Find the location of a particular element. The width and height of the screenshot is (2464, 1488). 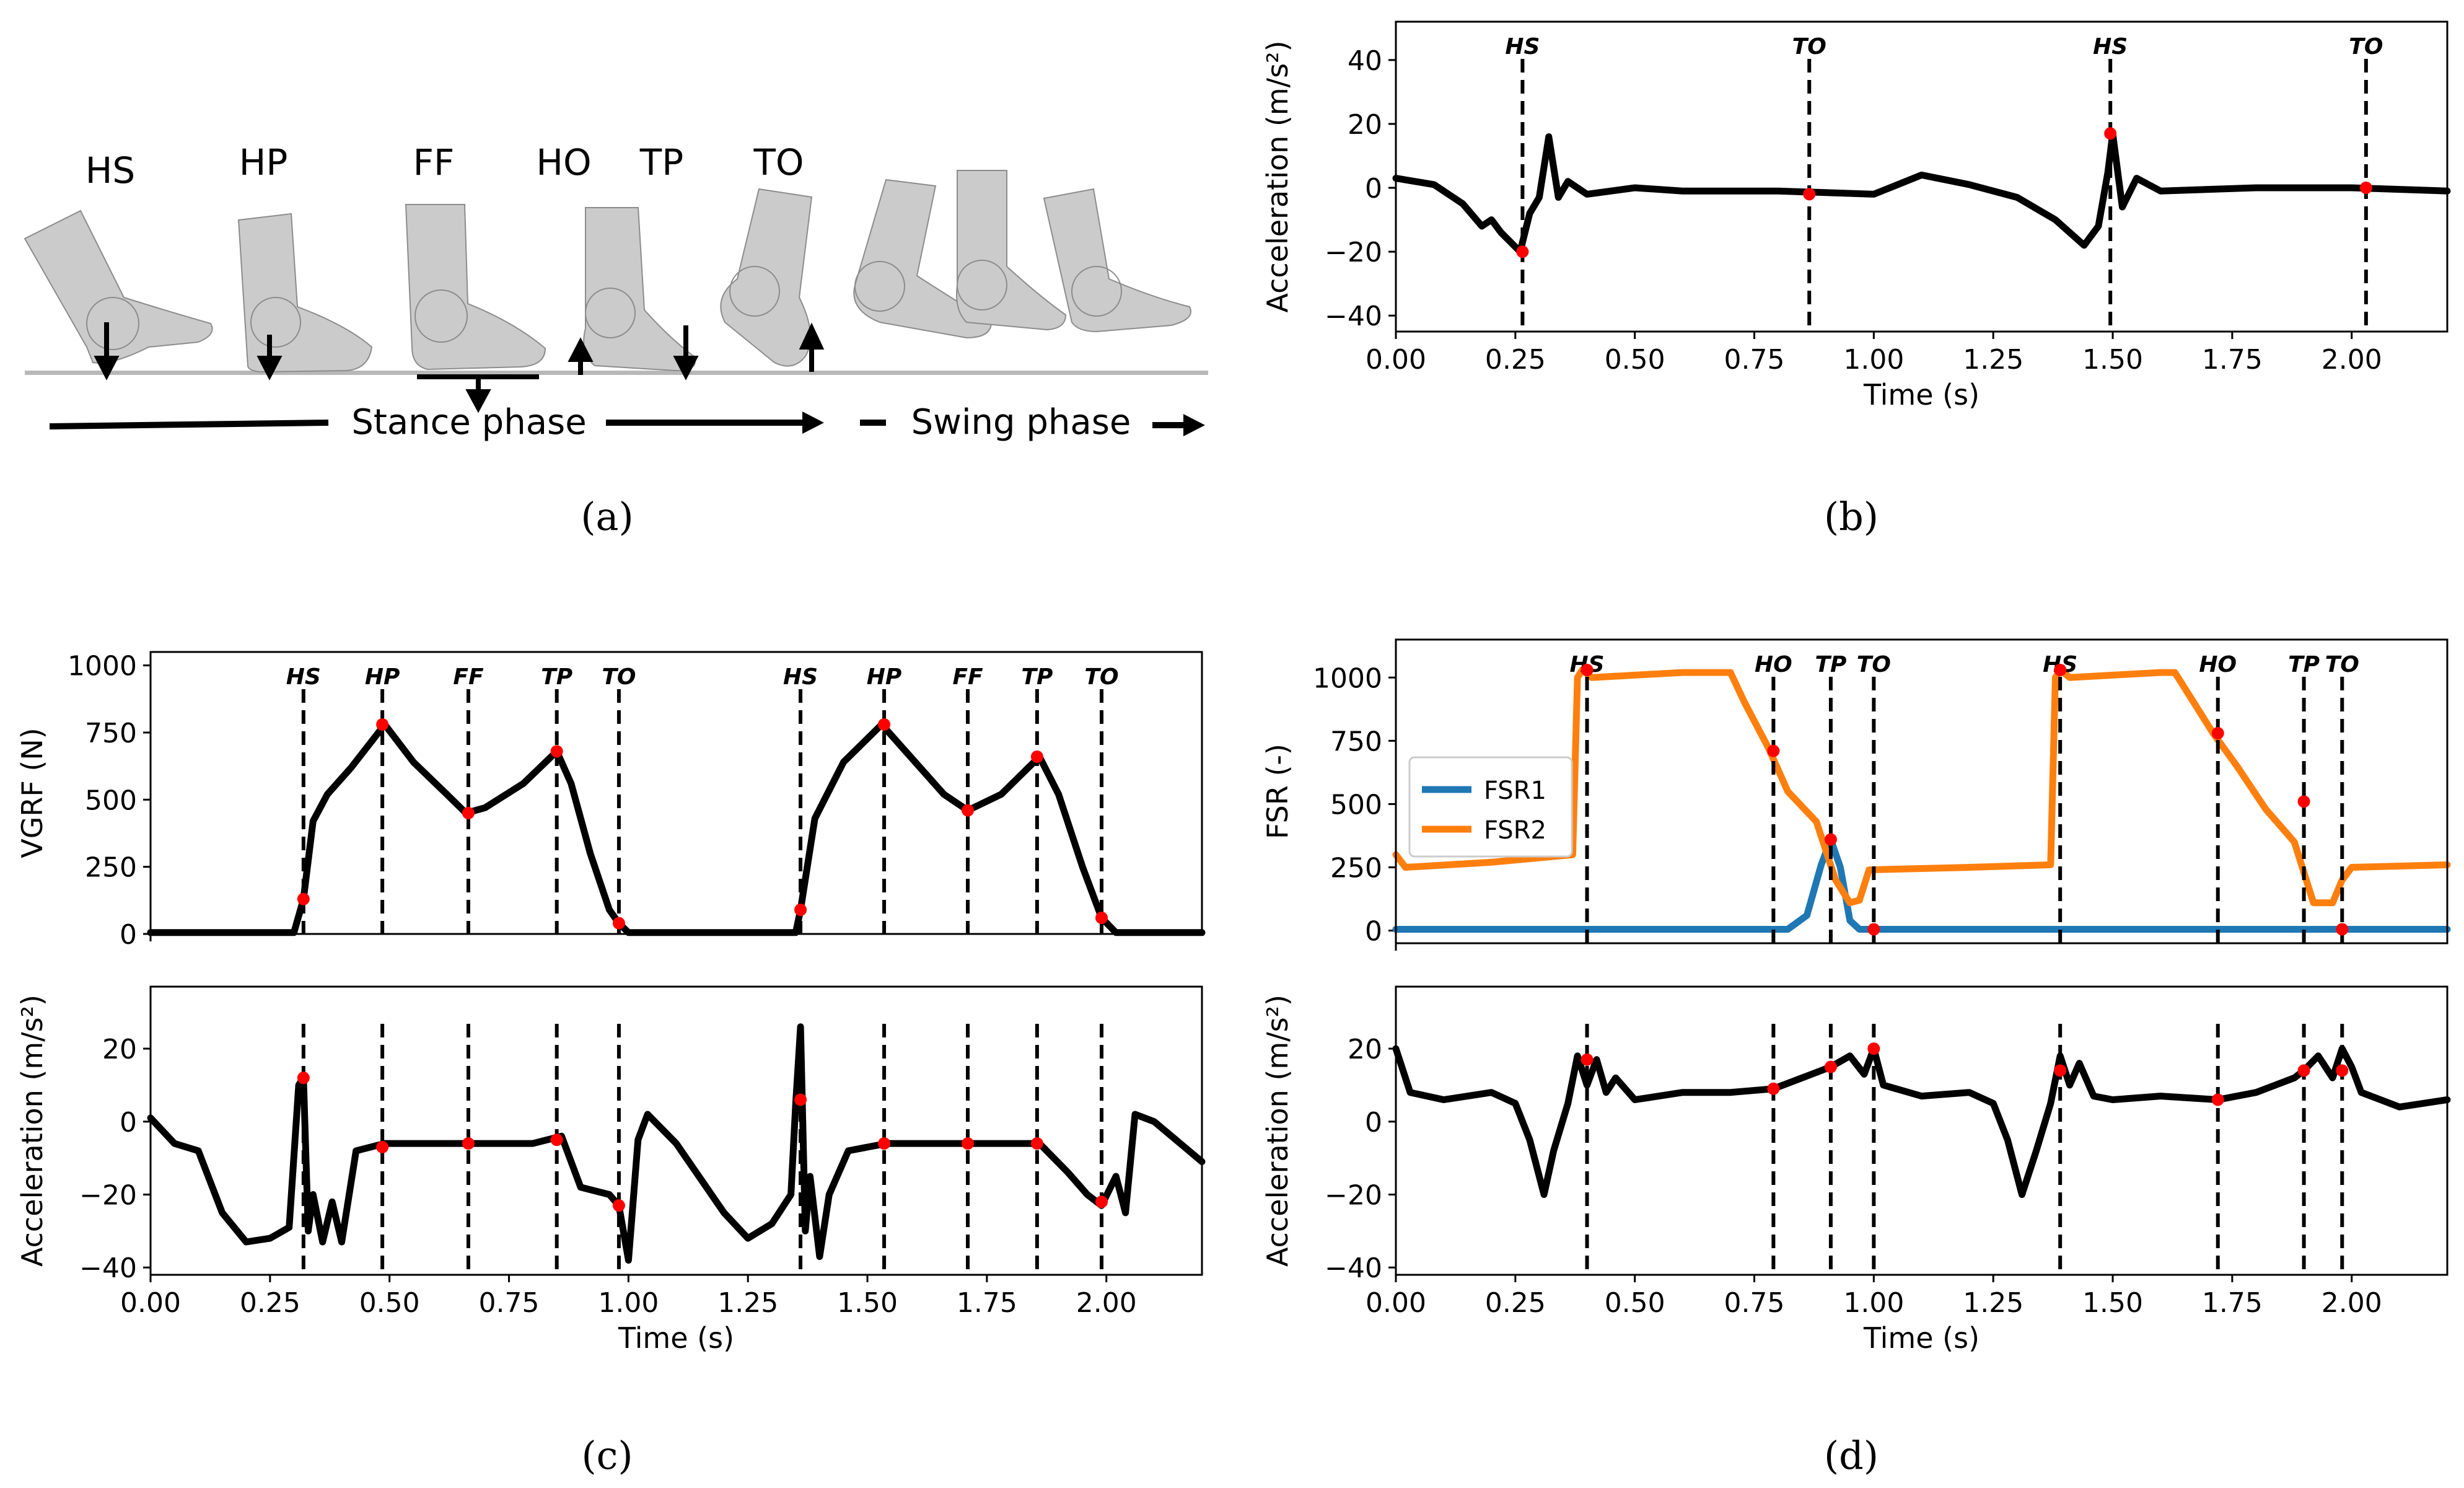

stance-phase-line is located at coordinates (189, 424).